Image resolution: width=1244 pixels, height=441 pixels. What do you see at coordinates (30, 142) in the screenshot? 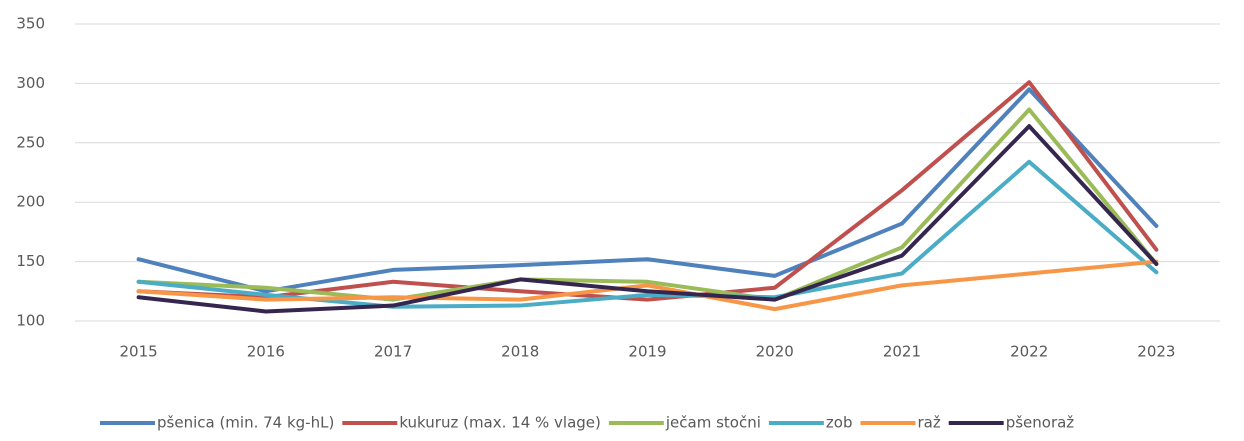
I see `y-tick-label: 250` at bounding box center [30, 142].